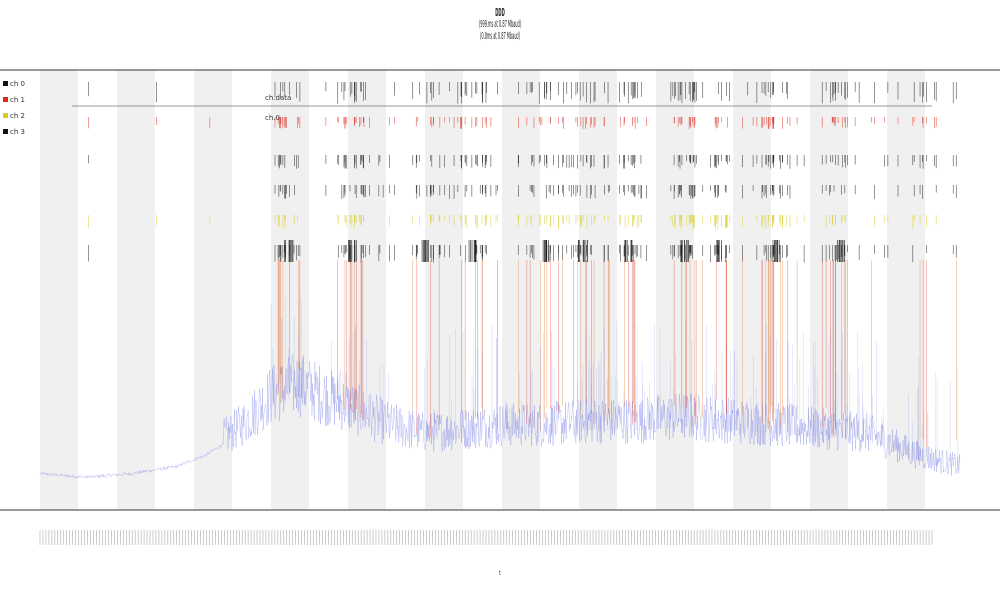  Describe the element at coordinates (486, 537) in the screenshot. I see `x-tick-labels` at that location.